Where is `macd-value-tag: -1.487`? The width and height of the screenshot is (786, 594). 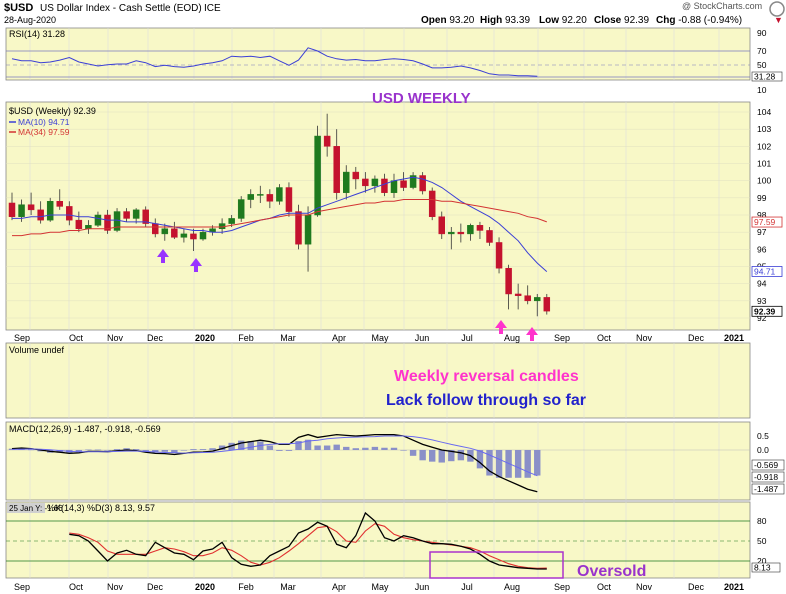
macd-value-tag: -1.487 is located at coordinates (766, 489).